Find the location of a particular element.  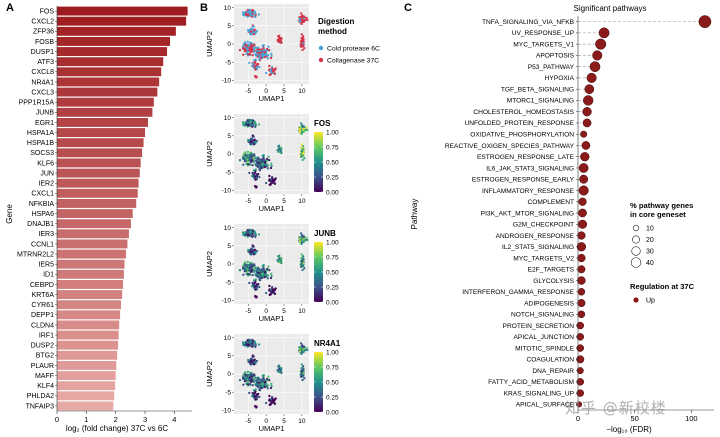

bar-socs3 is located at coordinates (100, 153).